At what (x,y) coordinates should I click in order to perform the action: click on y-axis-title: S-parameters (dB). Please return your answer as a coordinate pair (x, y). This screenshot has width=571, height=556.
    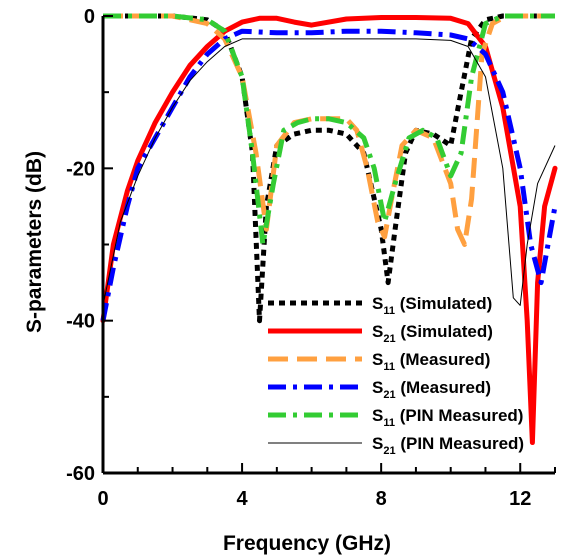
    Looking at the image, I should click on (34, 242).